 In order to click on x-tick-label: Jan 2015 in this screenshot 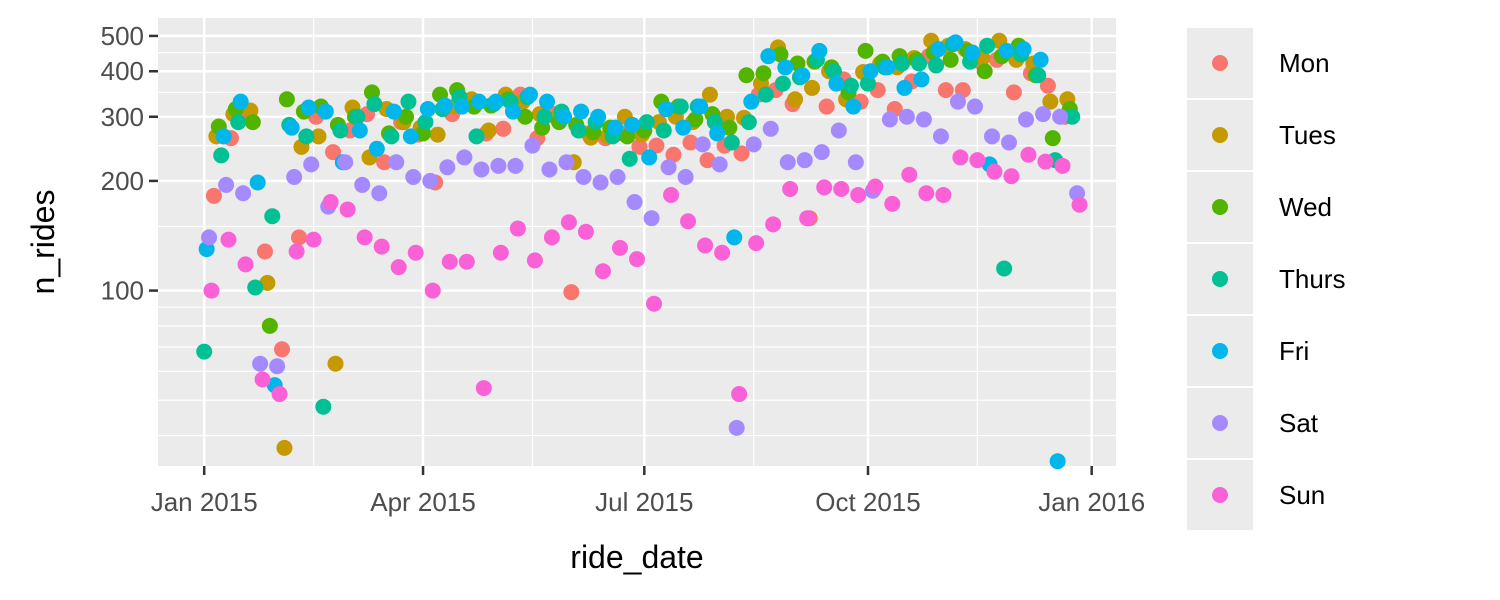, I will do `click(204, 502)`.